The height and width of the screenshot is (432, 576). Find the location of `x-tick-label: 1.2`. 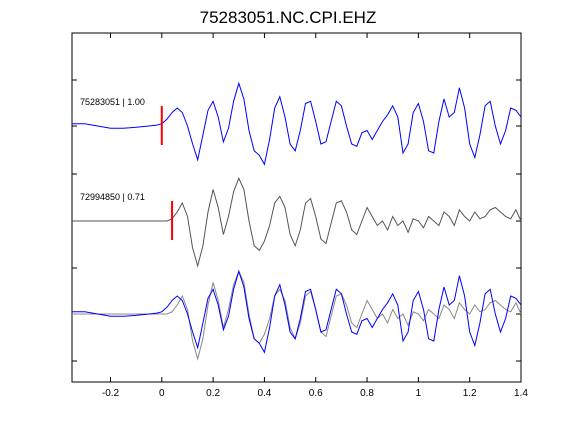

x-tick-label: 1.2 is located at coordinates (470, 393).